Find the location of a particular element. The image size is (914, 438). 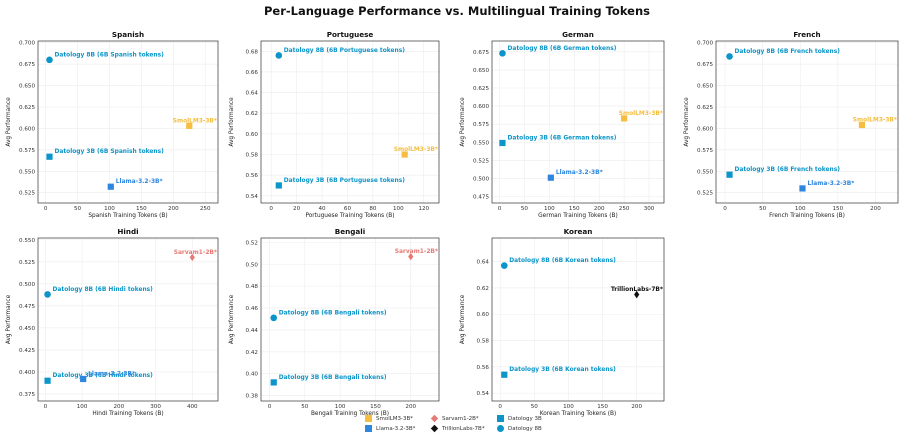

y-tick-label: 0.500 is located at coordinates (27, 285).